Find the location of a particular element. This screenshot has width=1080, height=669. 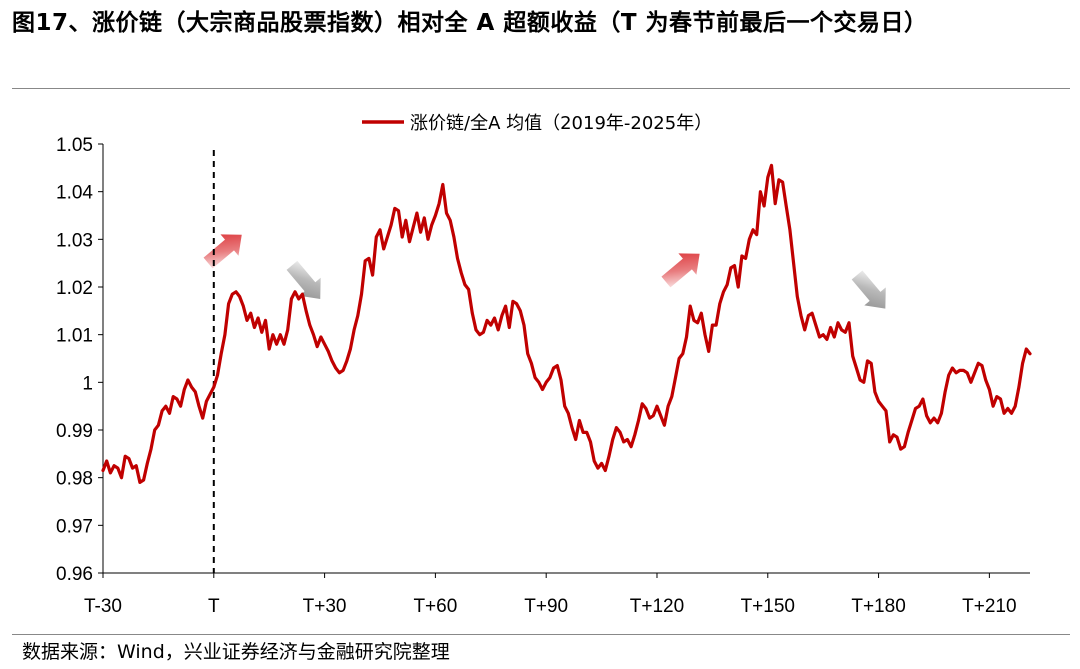

legend-label: 涨价链/全A 均值（2019年-2025年） is located at coordinates (561, 123).